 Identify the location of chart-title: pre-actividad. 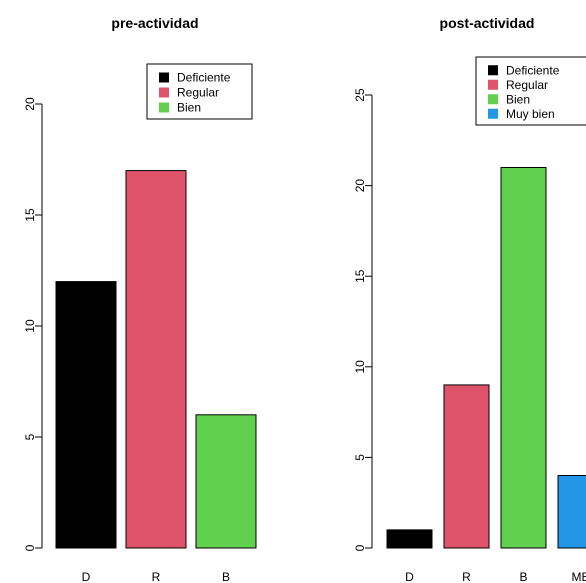
(154, 23).